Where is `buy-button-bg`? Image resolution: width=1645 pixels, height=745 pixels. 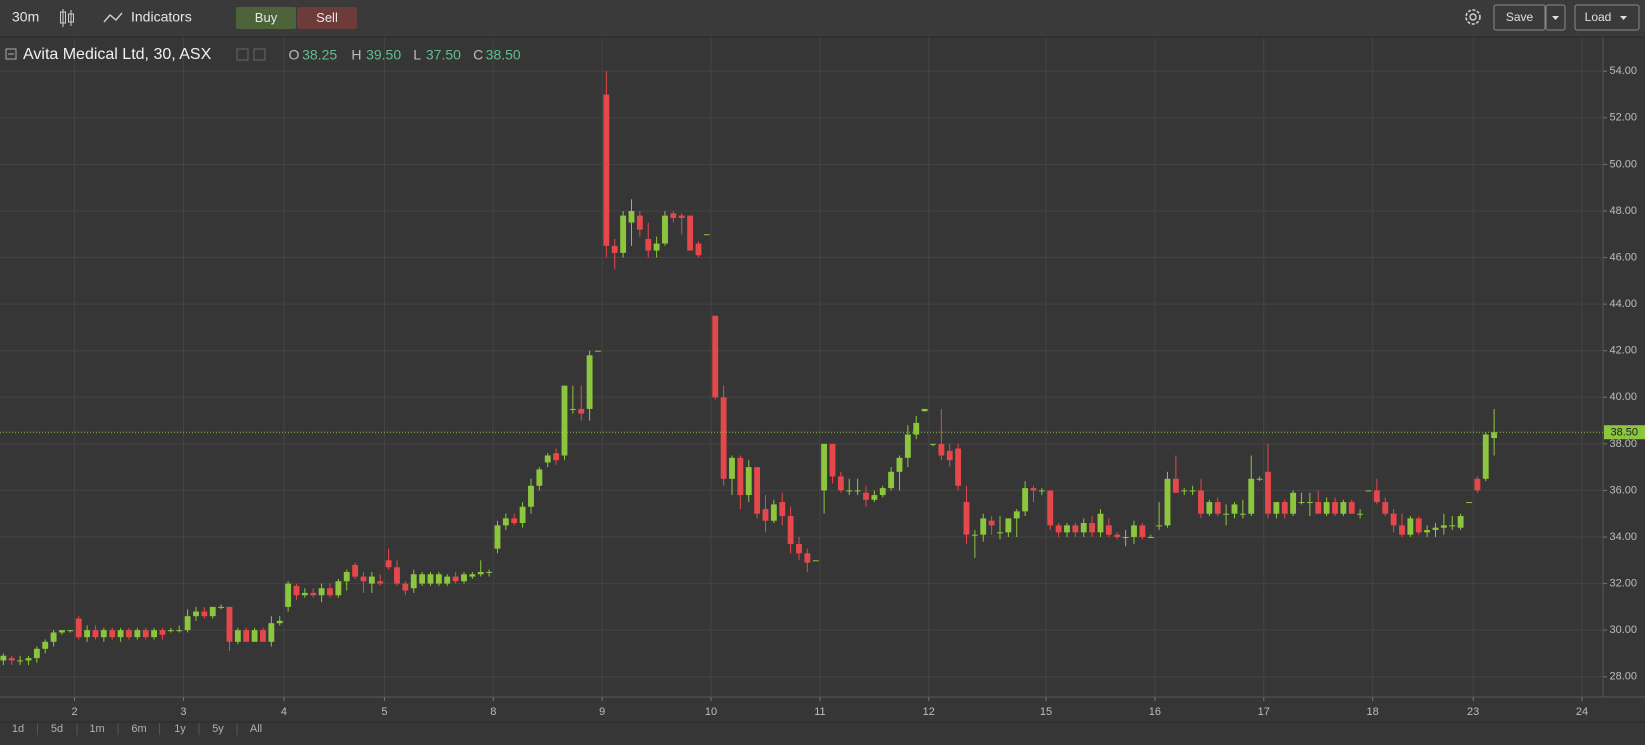
buy-button-bg is located at coordinates (266, 18).